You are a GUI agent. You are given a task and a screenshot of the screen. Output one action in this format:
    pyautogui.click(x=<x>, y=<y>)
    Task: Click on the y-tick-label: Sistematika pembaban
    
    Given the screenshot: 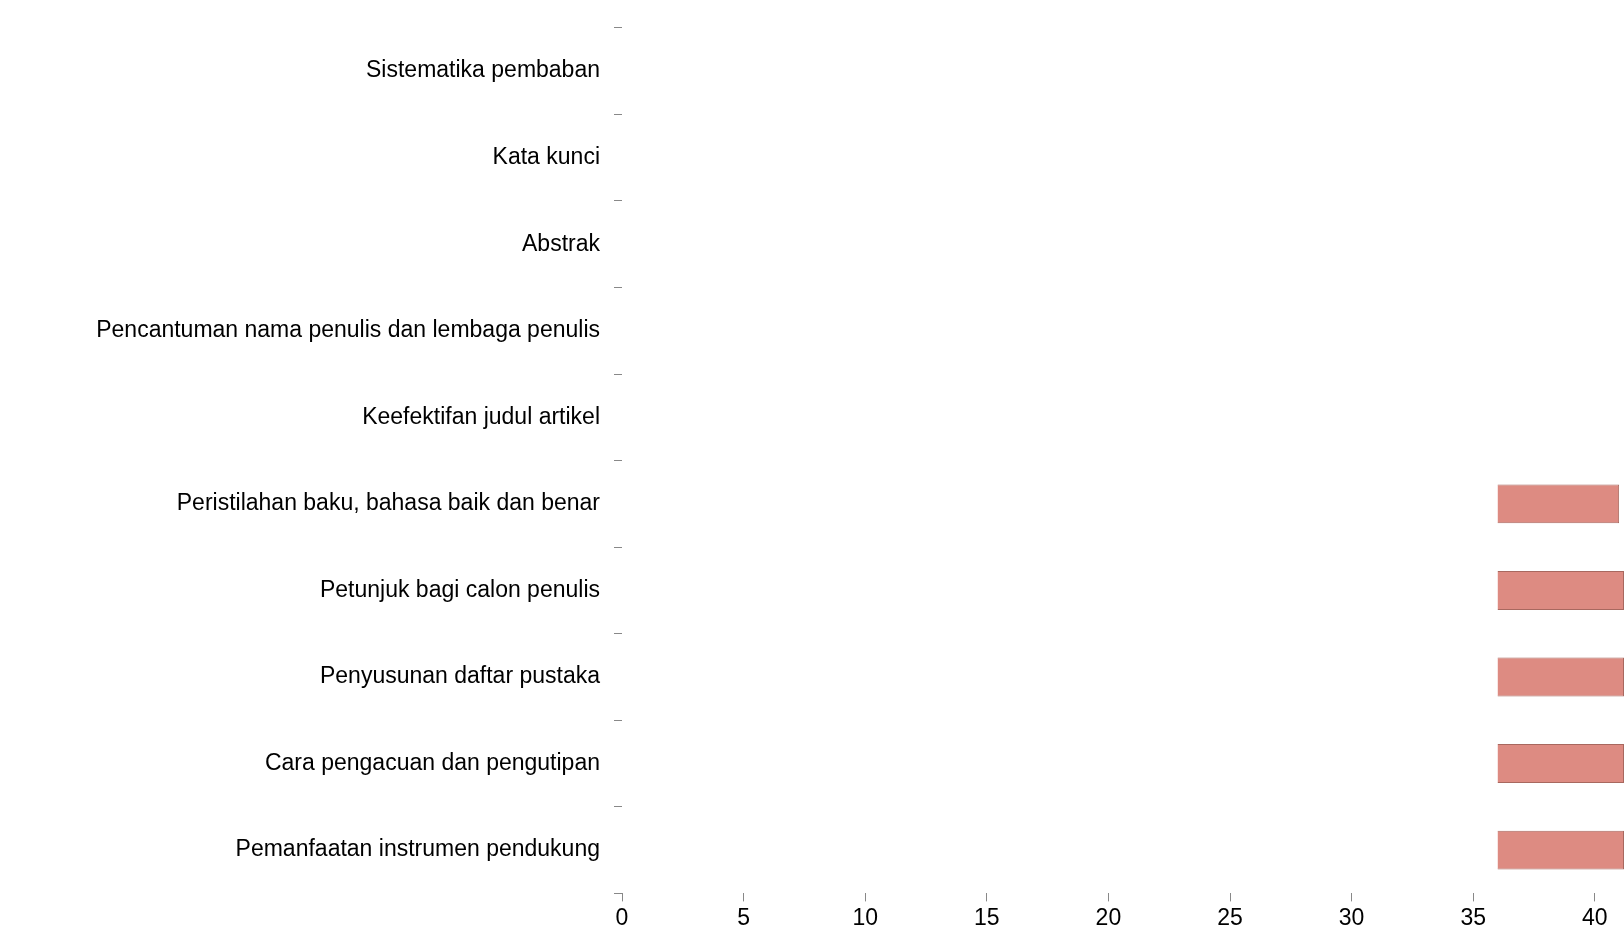 What is the action you would take?
    pyautogui.click(x=483, y=69)
    